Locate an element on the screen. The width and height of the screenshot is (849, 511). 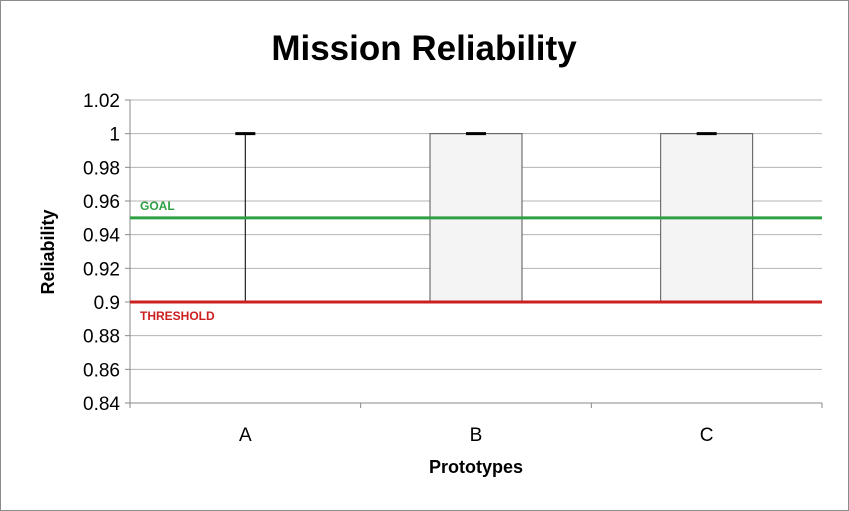
y-tick-label: 0.98 is located at coordinates (101, 168).